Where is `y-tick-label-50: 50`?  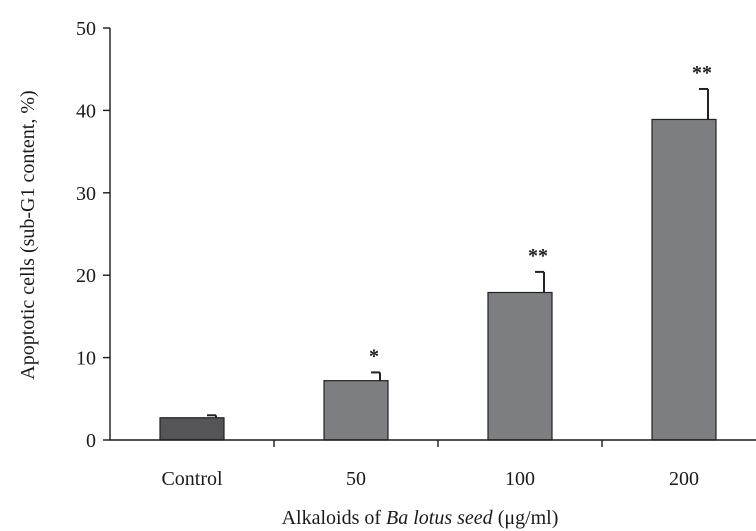
y-tick-label-50: 50 is located at coordinates (86, 29).